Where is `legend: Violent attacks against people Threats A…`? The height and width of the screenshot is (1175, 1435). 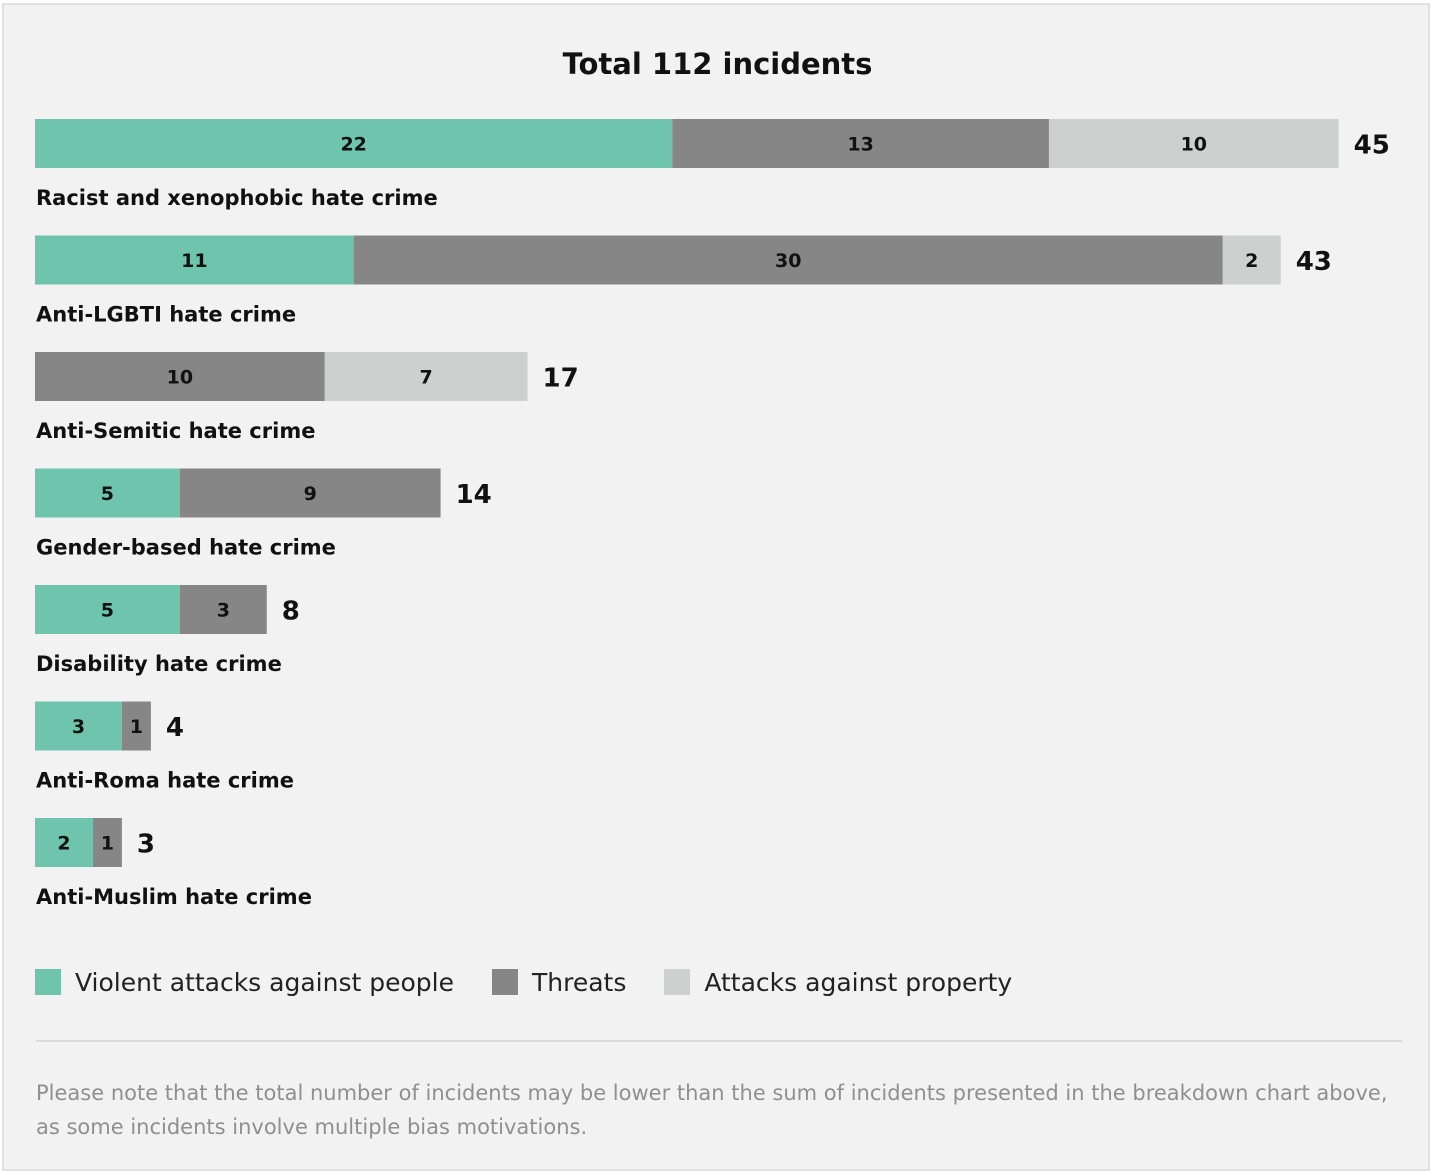 legend: Violent attacks against people Threats A… is located at coordinates (542, 982).